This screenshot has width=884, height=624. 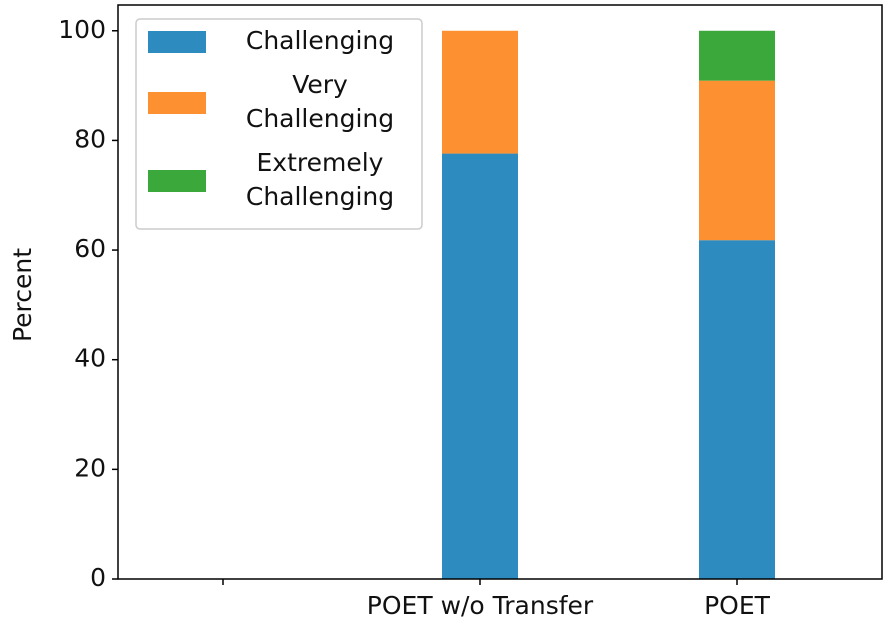 I want to click on y-tick-label: 0, so click(x=98, y=577).